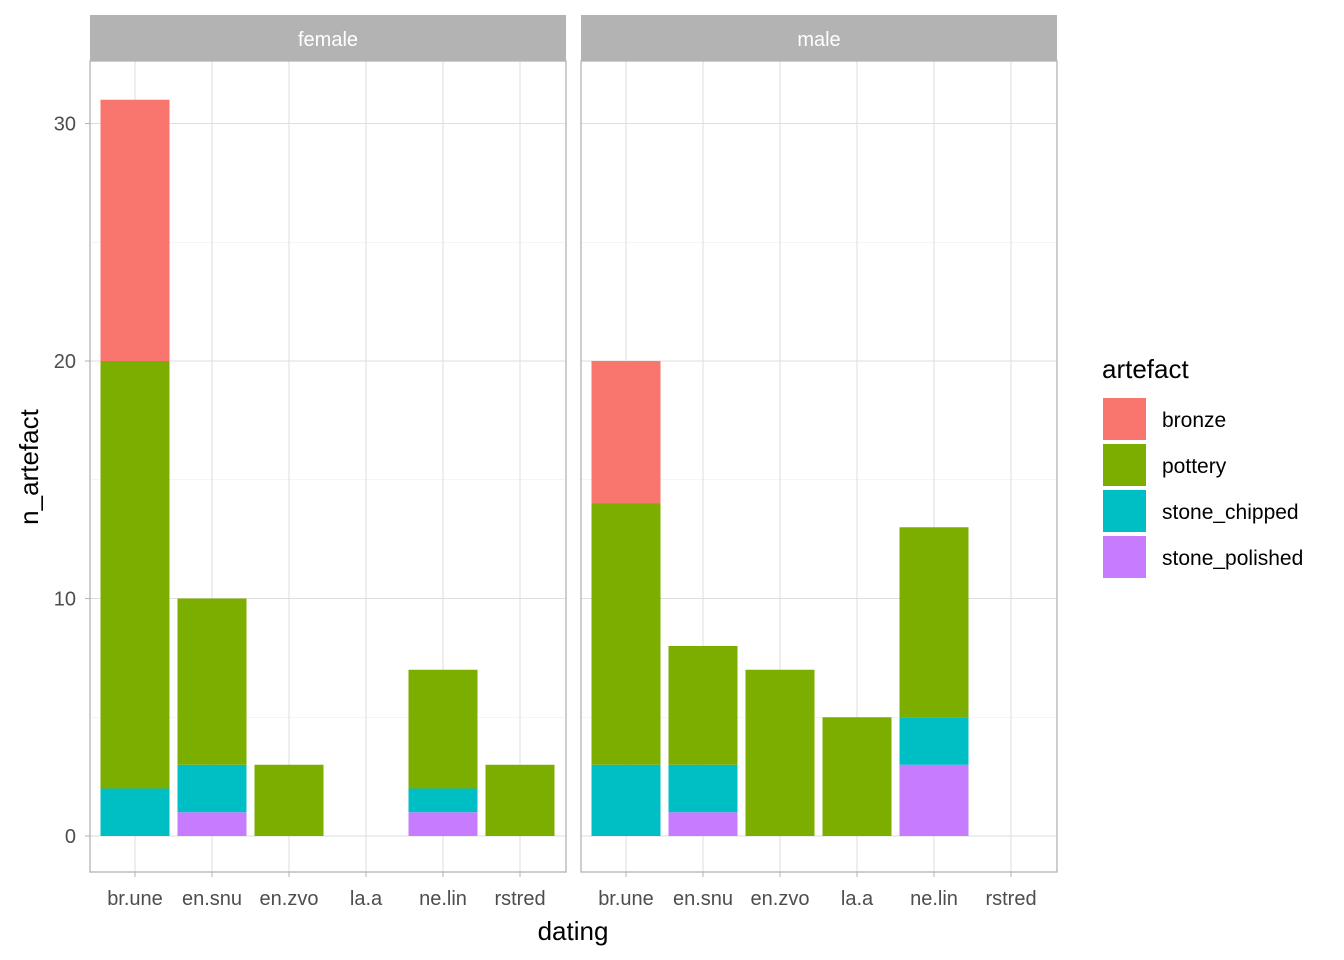  I want to click on y-tick-label: 20, so click(65, 362).